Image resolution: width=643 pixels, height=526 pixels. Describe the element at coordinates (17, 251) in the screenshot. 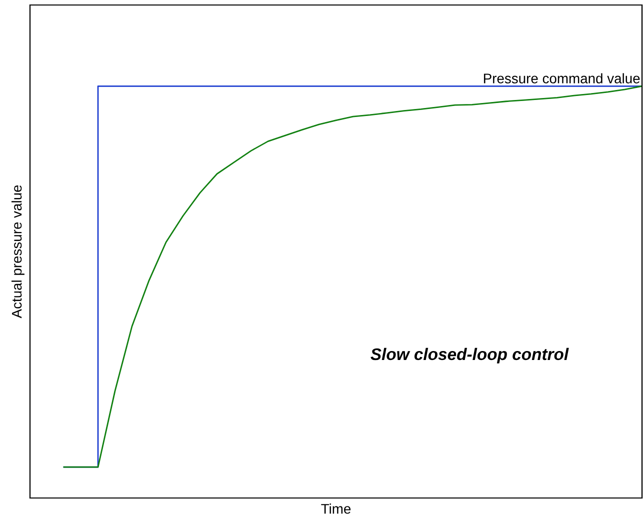

I see `y-axis-title: Actual pressure value` at that location.